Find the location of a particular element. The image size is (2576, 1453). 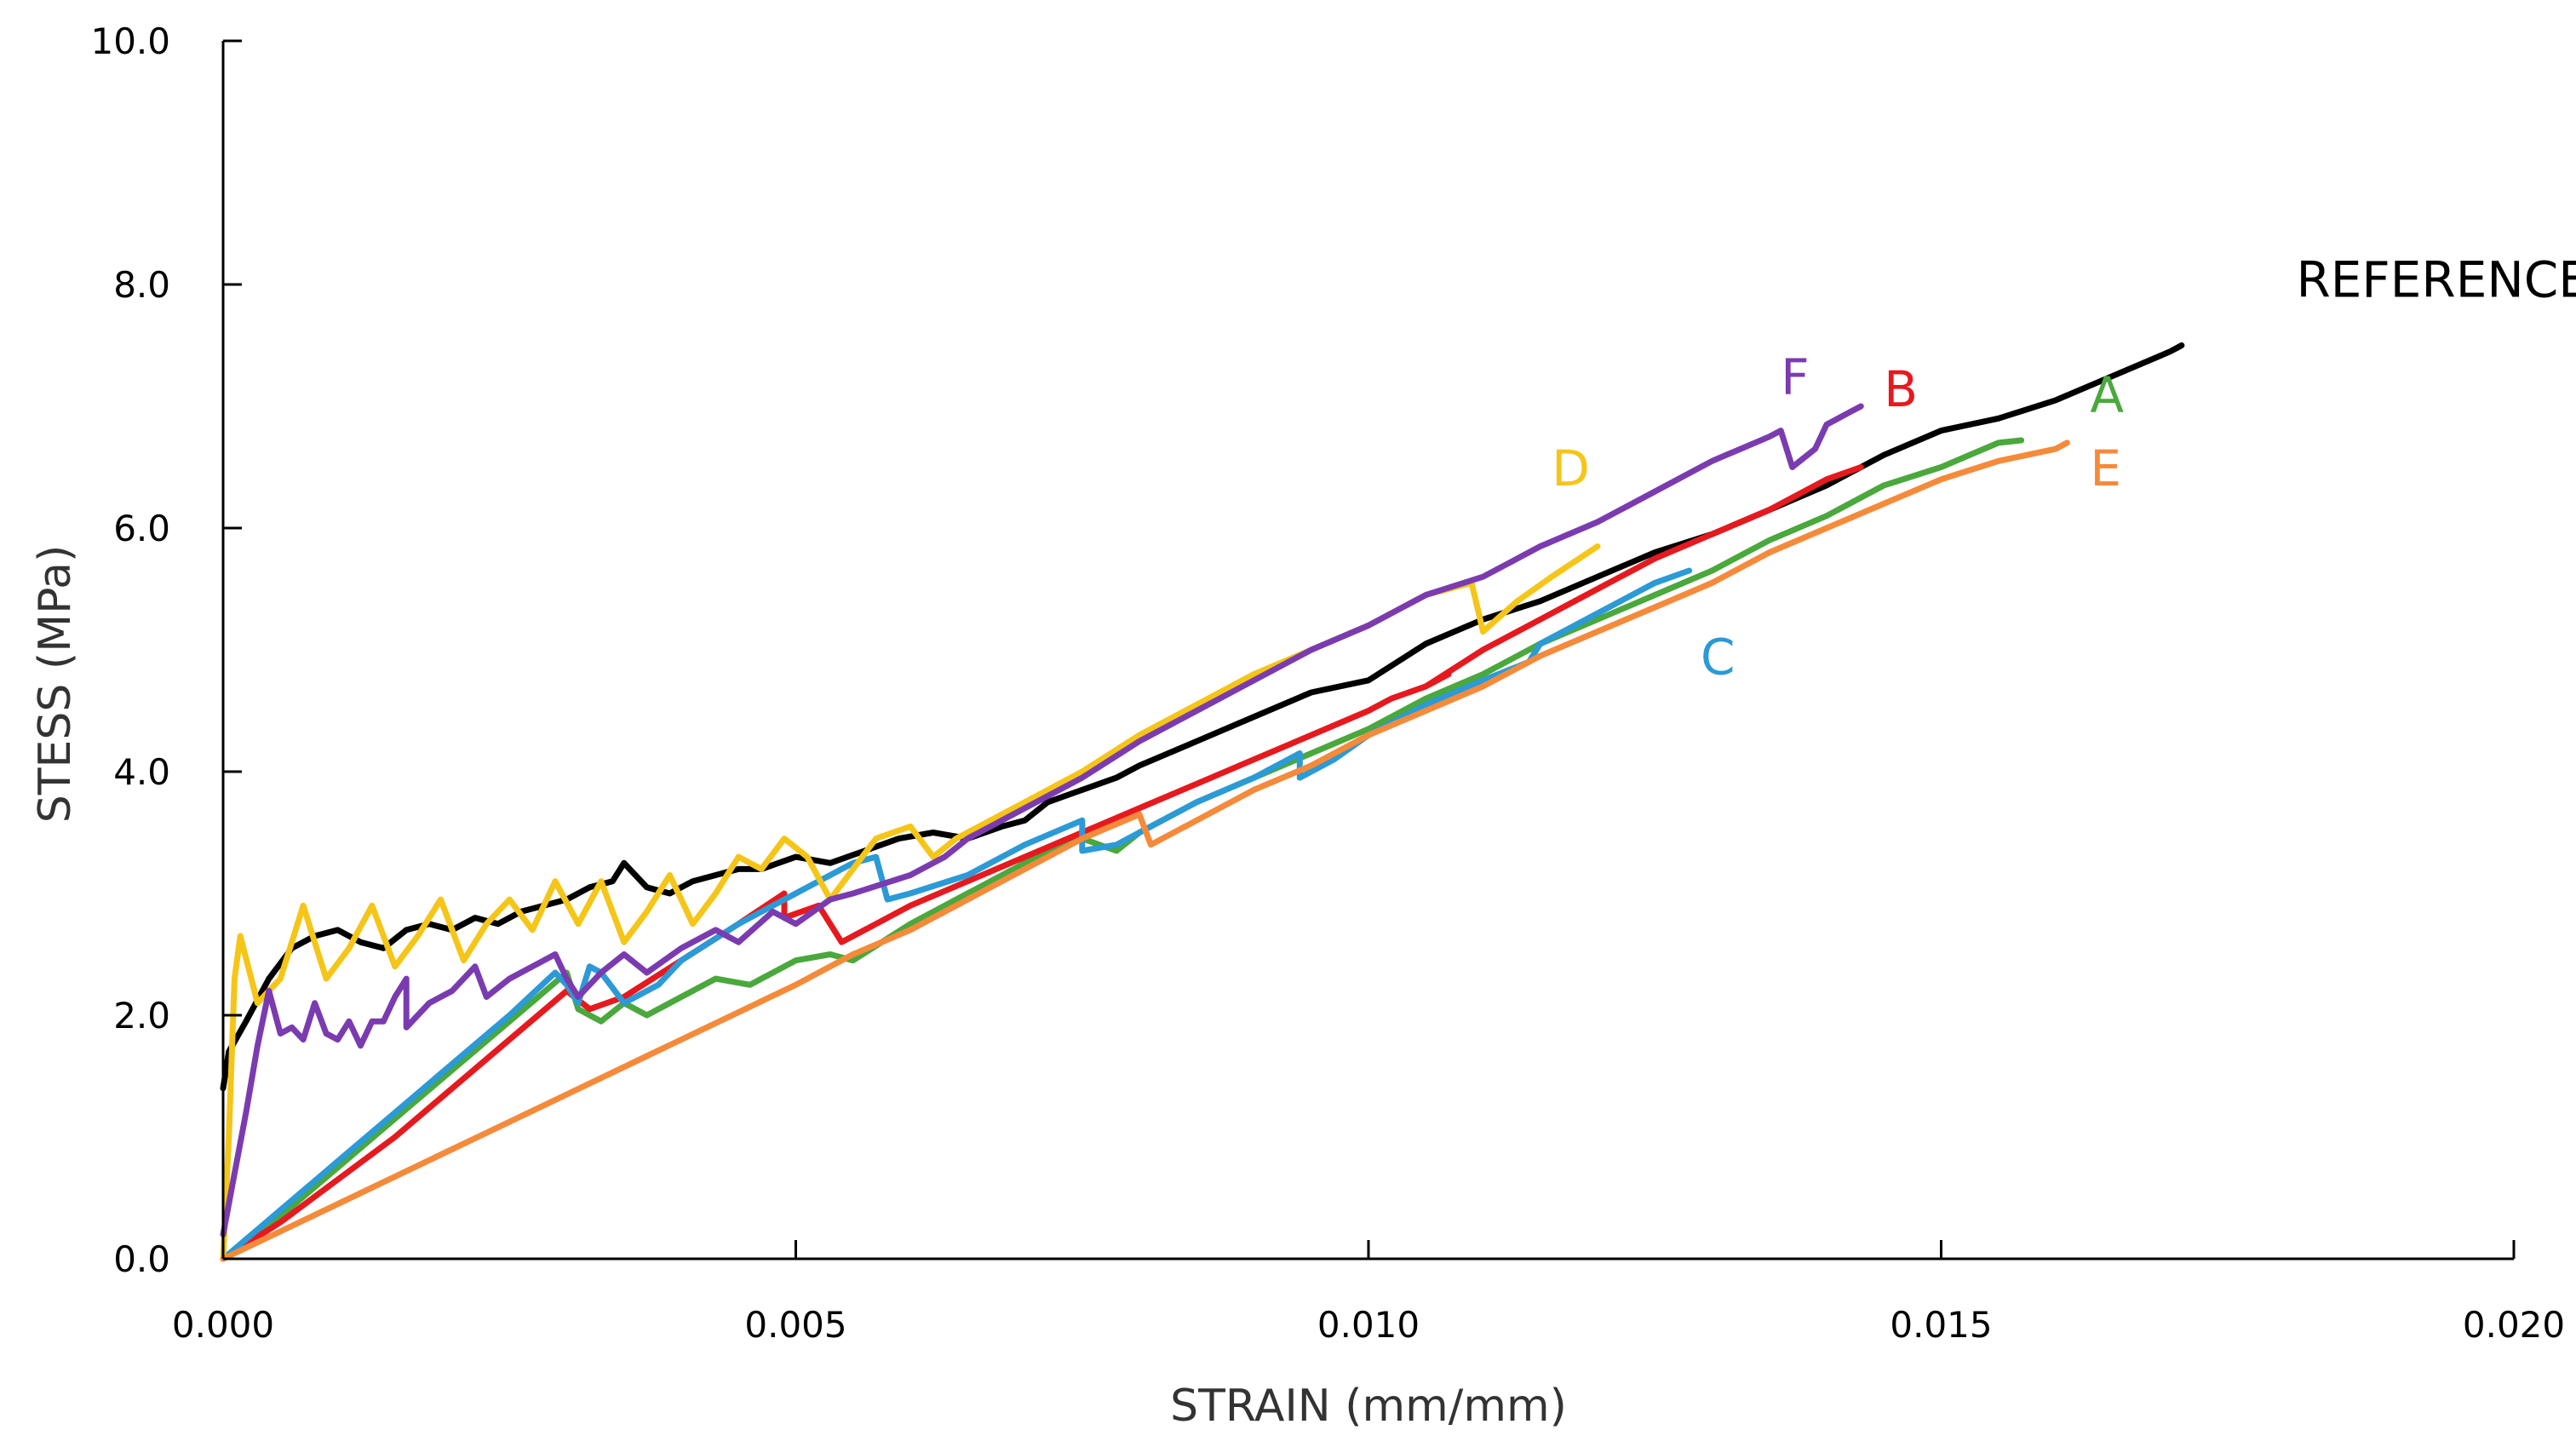

series-label-b: B is located at coordinates (1901, 389).